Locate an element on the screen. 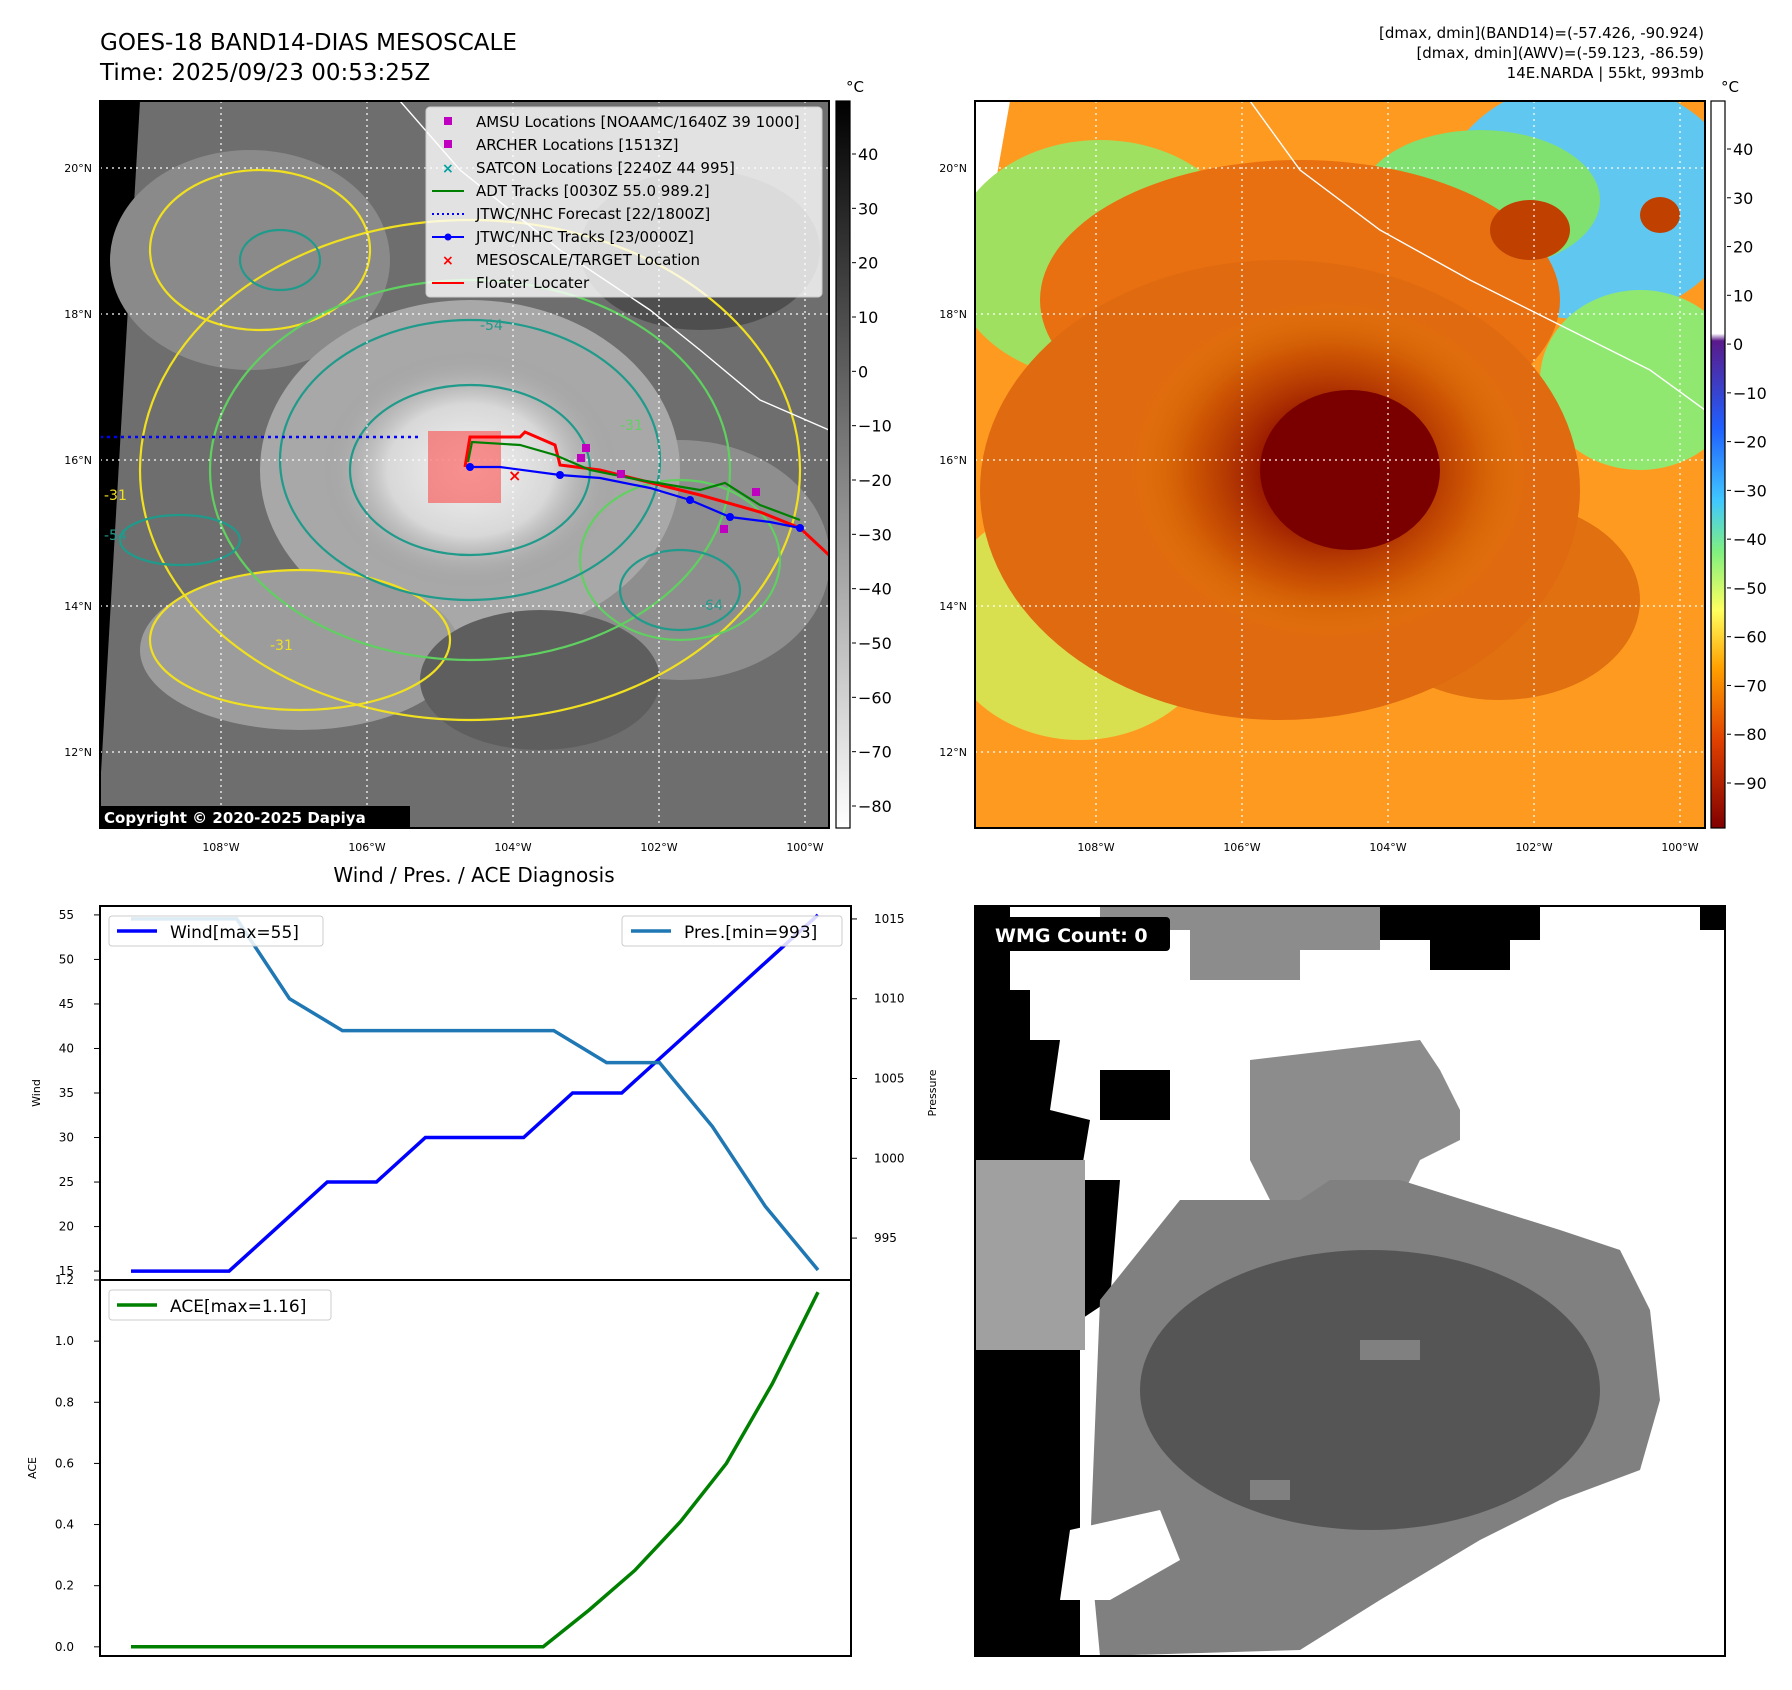  target-x-marker: × is located at coordinates (514, 475).